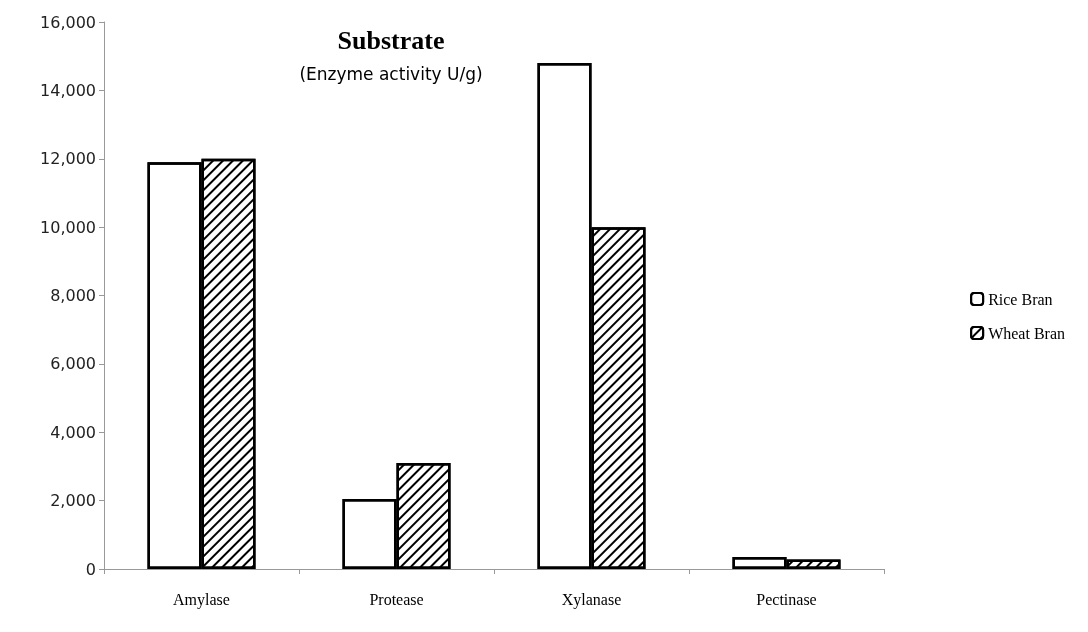  What do you see at coordinates (396, 599) in the screenshot?
I see `x-tick-label: Protease` at bounding box center [396, 599].